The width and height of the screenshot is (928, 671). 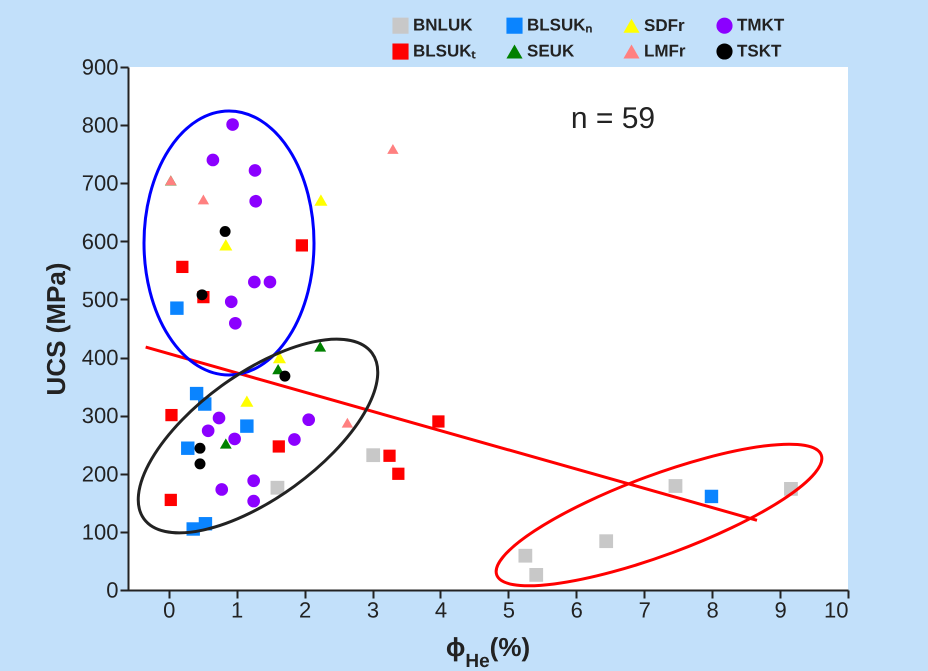 I want to click on x-tick-label: 6, so click(x=576, y=610).